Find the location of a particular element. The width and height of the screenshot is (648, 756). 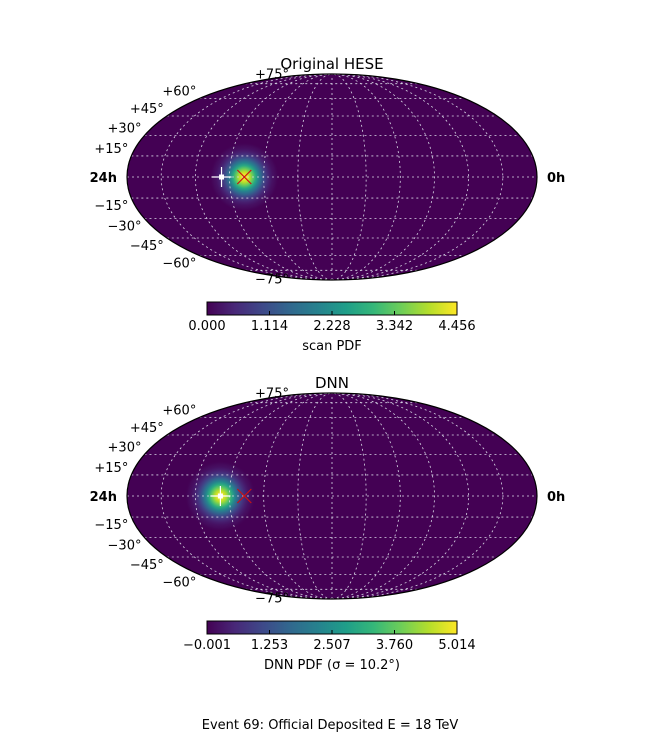

colorbar-tick-label: 1.253 is located at coordinates (269, 645).